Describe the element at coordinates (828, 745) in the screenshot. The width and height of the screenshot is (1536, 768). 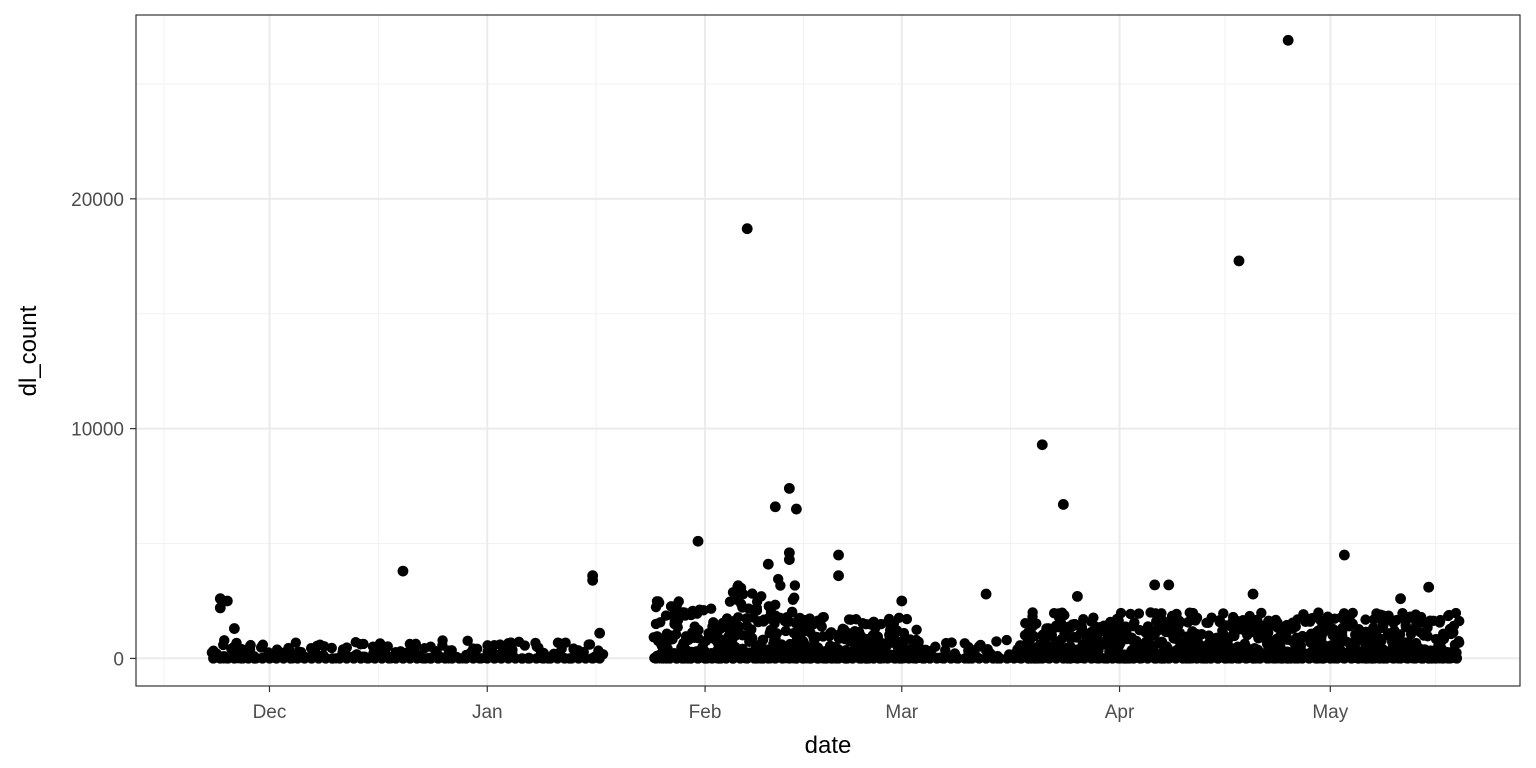
I see `x-axis-title: date` at that location.